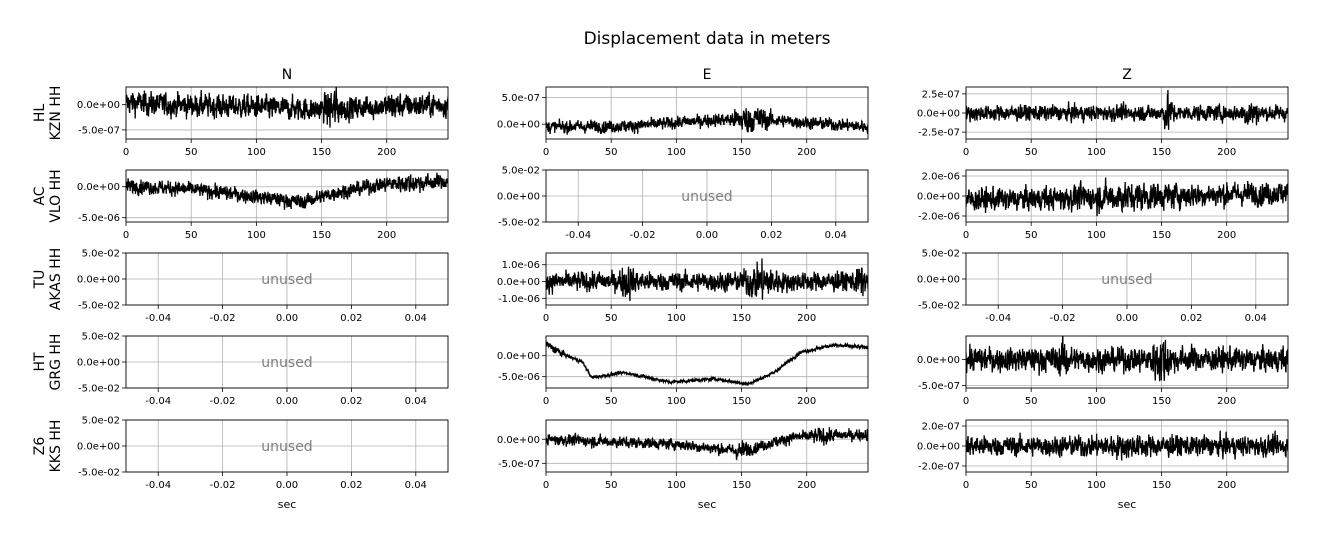 The width and height of the screenshot is (1318, 540). Describe the element at coordinates (56, 195) in the screenshot. I see `row-label-station: VLO HH` at that location.